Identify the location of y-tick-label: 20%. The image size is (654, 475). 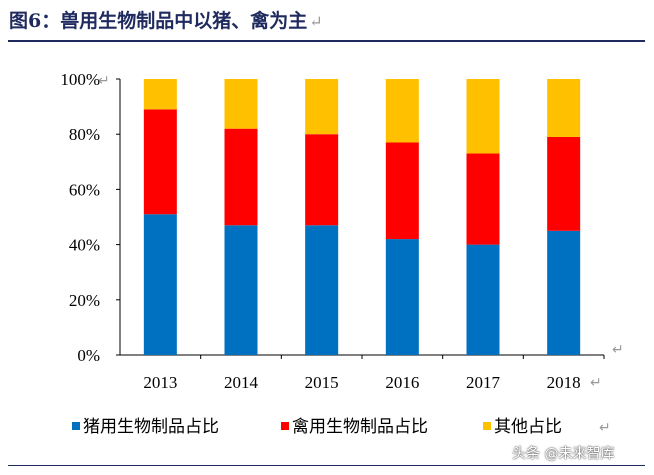
(84, 300).